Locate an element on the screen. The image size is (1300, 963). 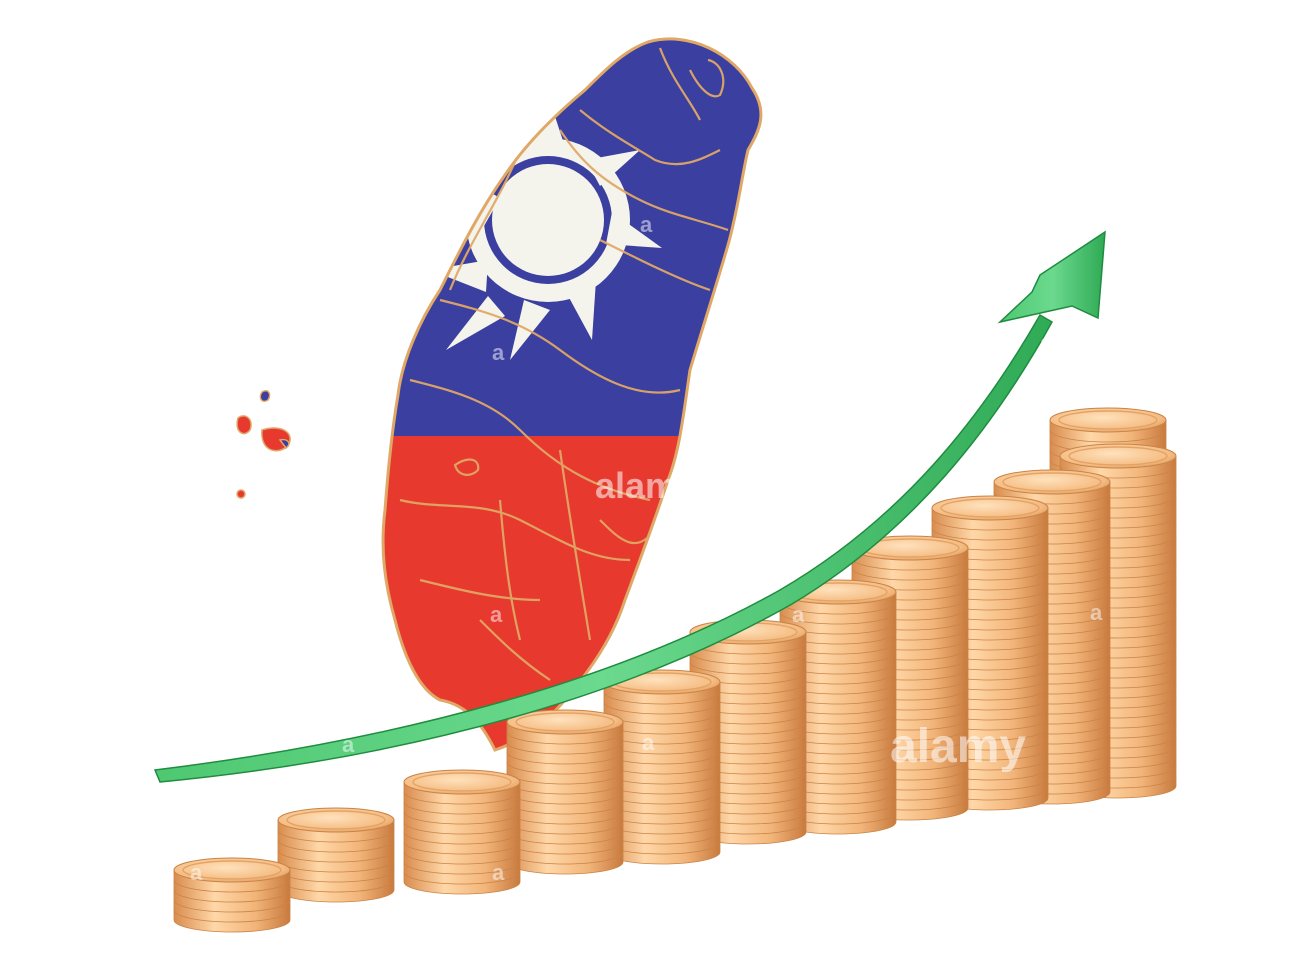
arrow-head is located at coordinates (1051, 277).